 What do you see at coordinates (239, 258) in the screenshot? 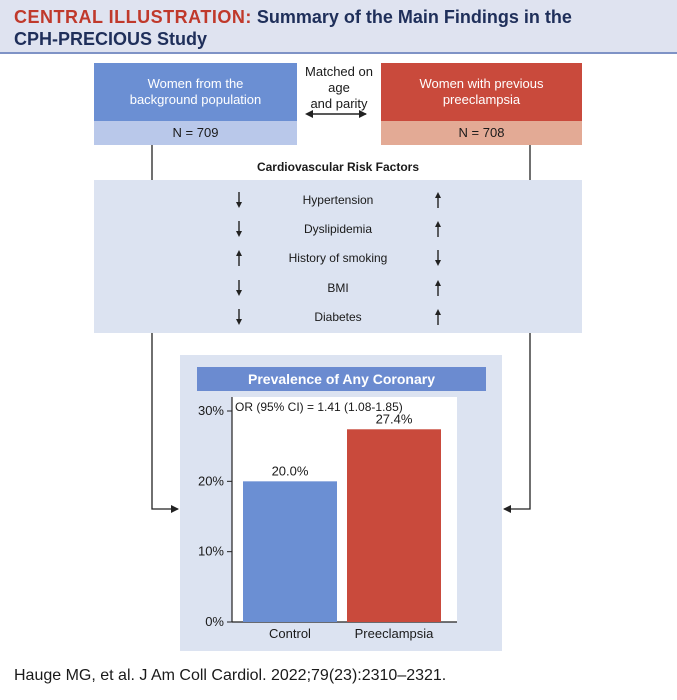
I see `control-up-arrow-icon` at bounding box center [239, 258].